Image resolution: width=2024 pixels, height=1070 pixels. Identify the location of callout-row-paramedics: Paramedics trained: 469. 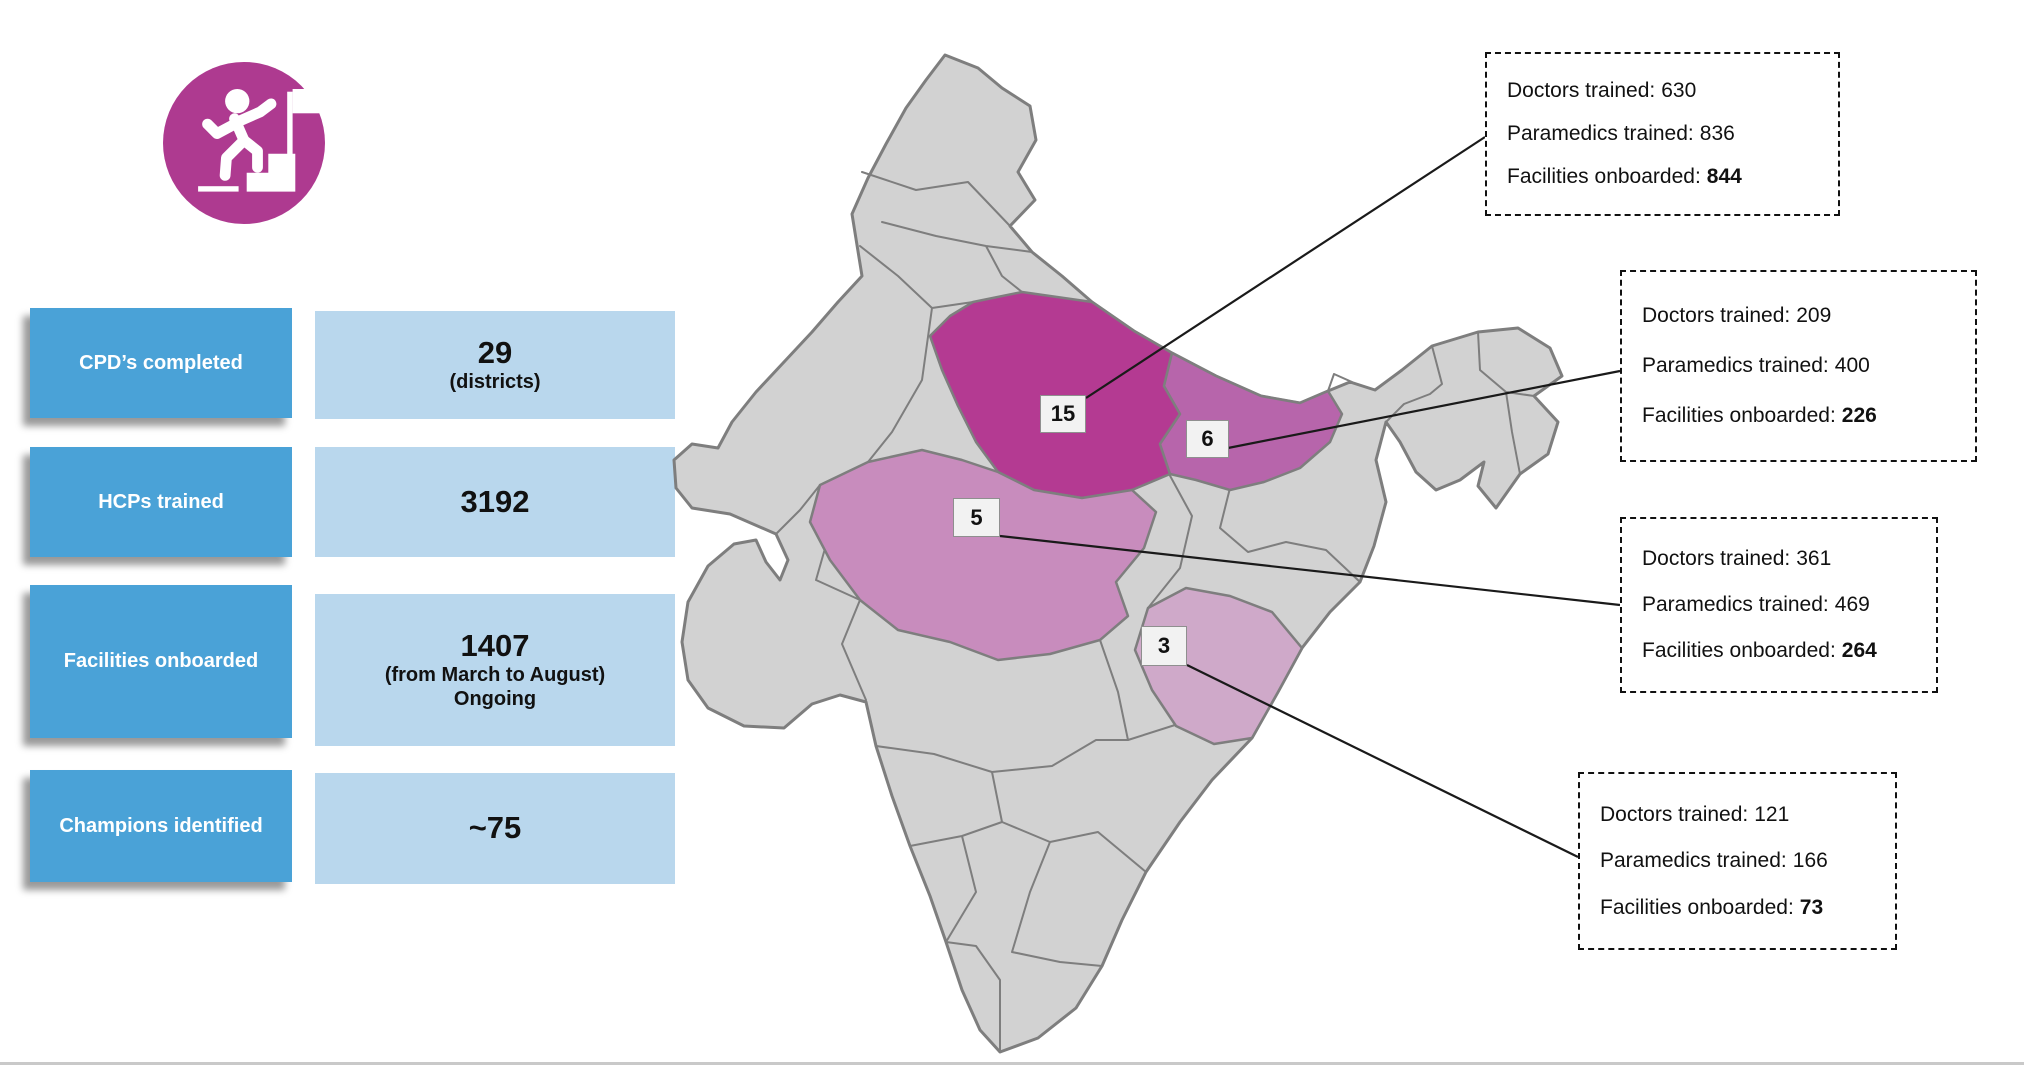
(1779, 605).